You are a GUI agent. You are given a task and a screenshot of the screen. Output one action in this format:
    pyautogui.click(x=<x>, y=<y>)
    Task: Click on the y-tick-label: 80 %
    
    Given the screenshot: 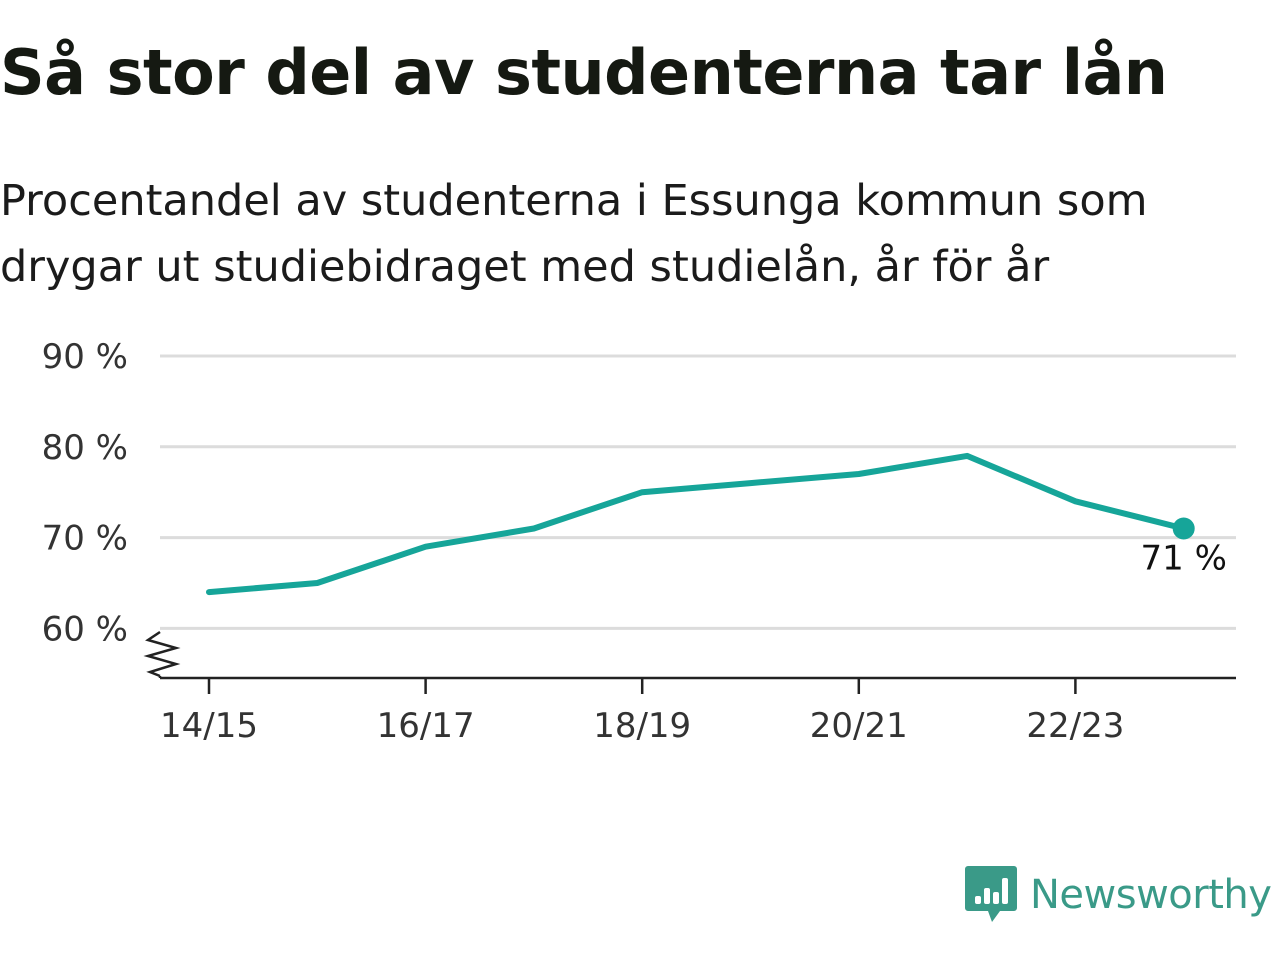 What is the action you would take?
    pyautogui.click(x=85, y=448)
    